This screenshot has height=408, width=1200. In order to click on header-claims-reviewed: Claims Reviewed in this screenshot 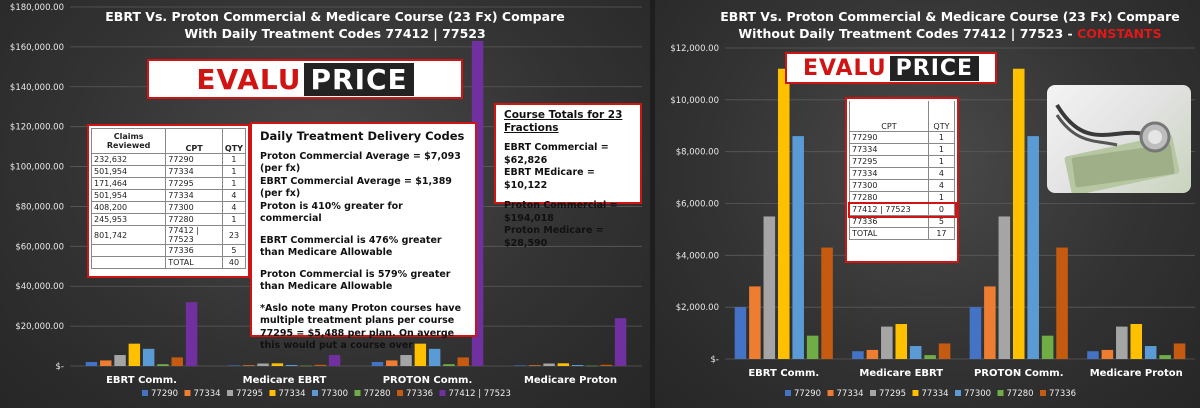, I will do `click(128, 141)`.